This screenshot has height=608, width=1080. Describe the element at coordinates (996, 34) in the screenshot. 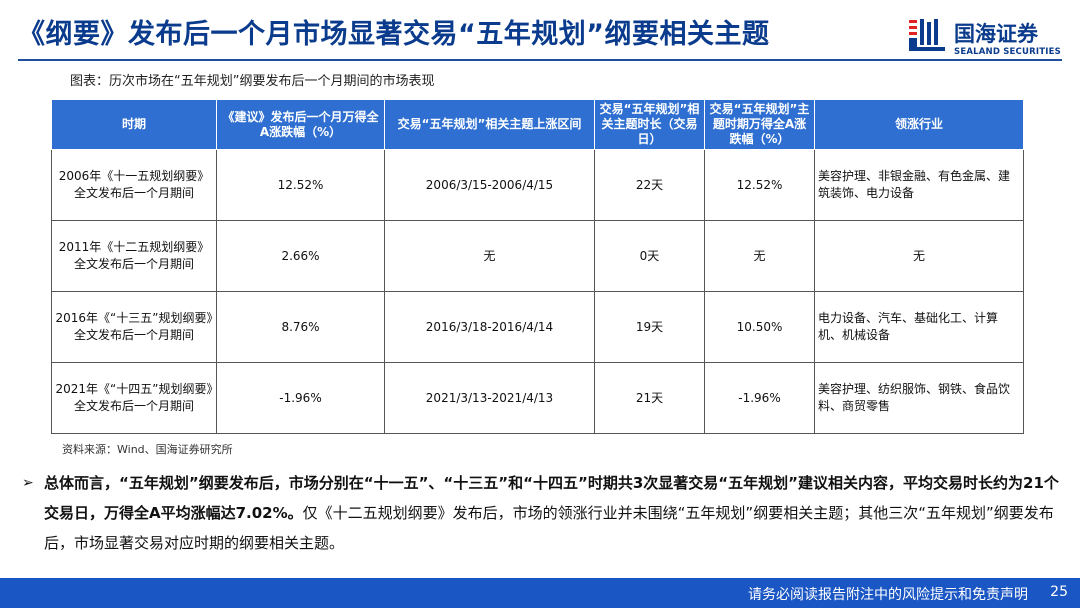

I see `logo-text-cn: 国海证券` at that location.